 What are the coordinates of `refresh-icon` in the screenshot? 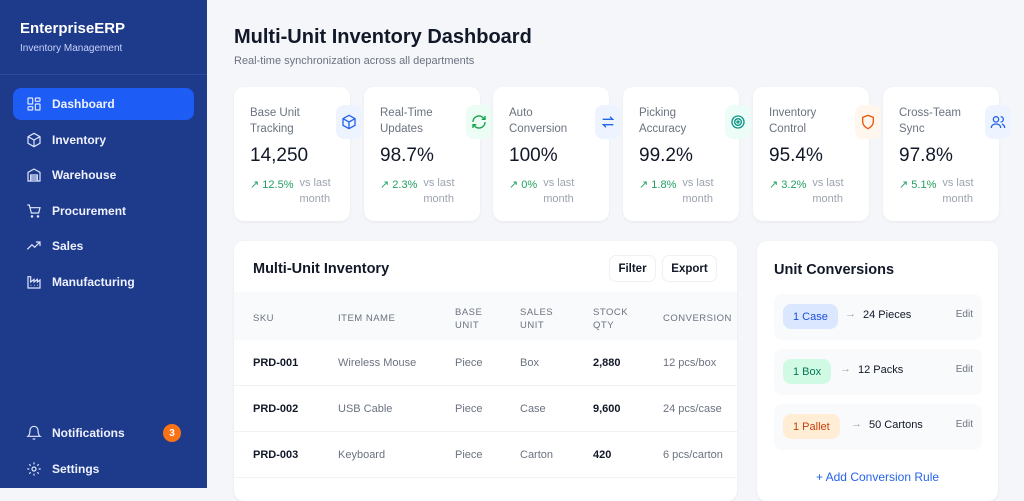 It's located at (479, 122).